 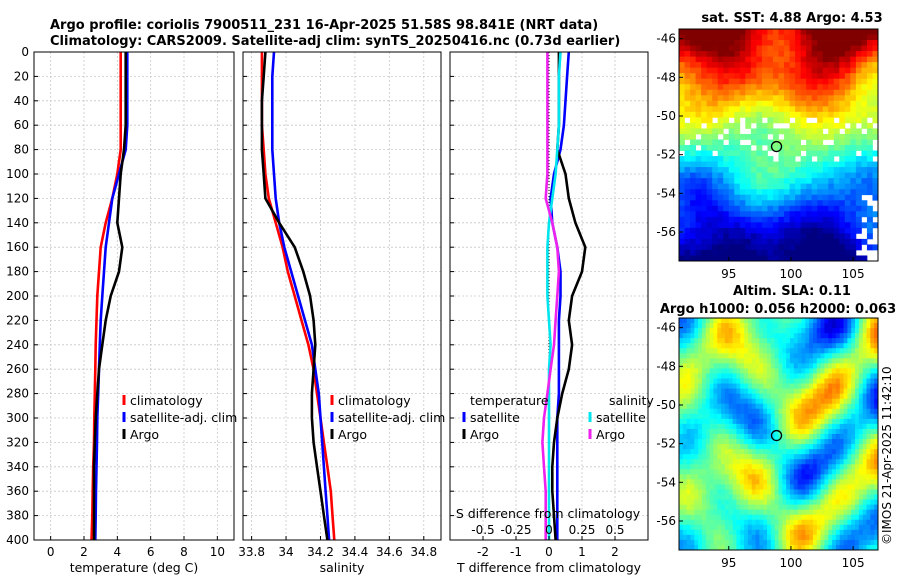 I want to click on map-y-tick-label: -54, so click(x=666, y=193).